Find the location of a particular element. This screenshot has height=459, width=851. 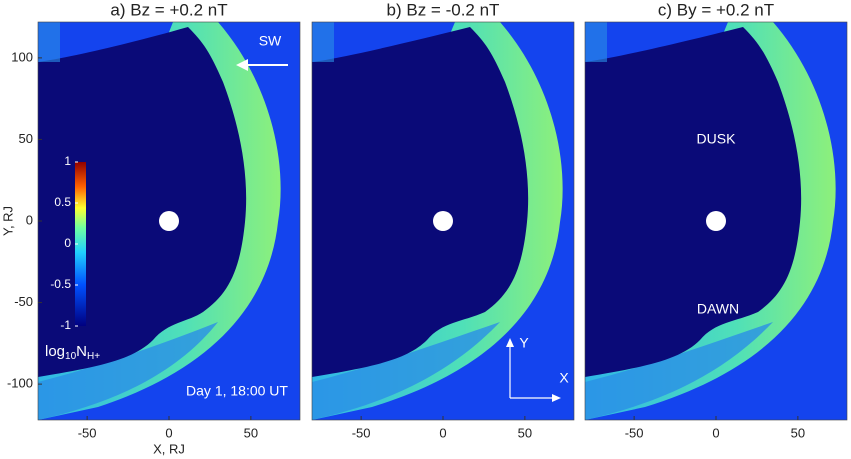

panel-title: a) Bz = +0.2 nT is located at coordinates (168, 9).